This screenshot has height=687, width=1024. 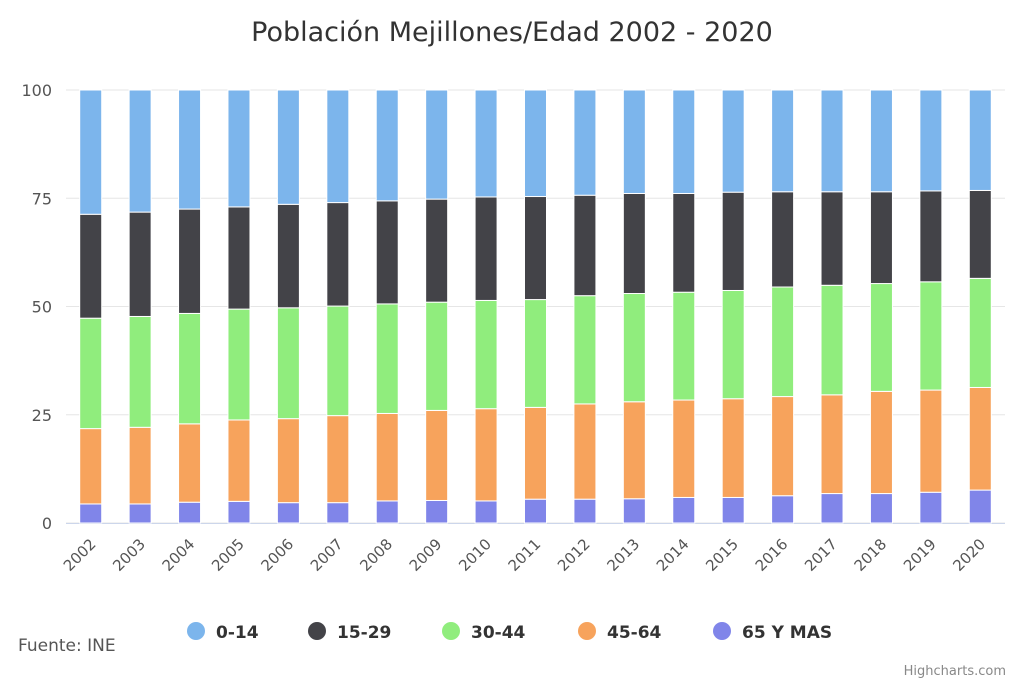 What do you see at coordinates (484, 632) in the screenshot?
I see `legend-item-30-44: 30-44` at bounding box center [484, 632].